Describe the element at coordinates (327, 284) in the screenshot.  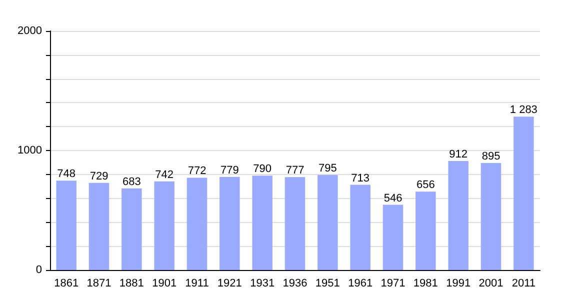
I see `x-tick-label: 1951` at that location.